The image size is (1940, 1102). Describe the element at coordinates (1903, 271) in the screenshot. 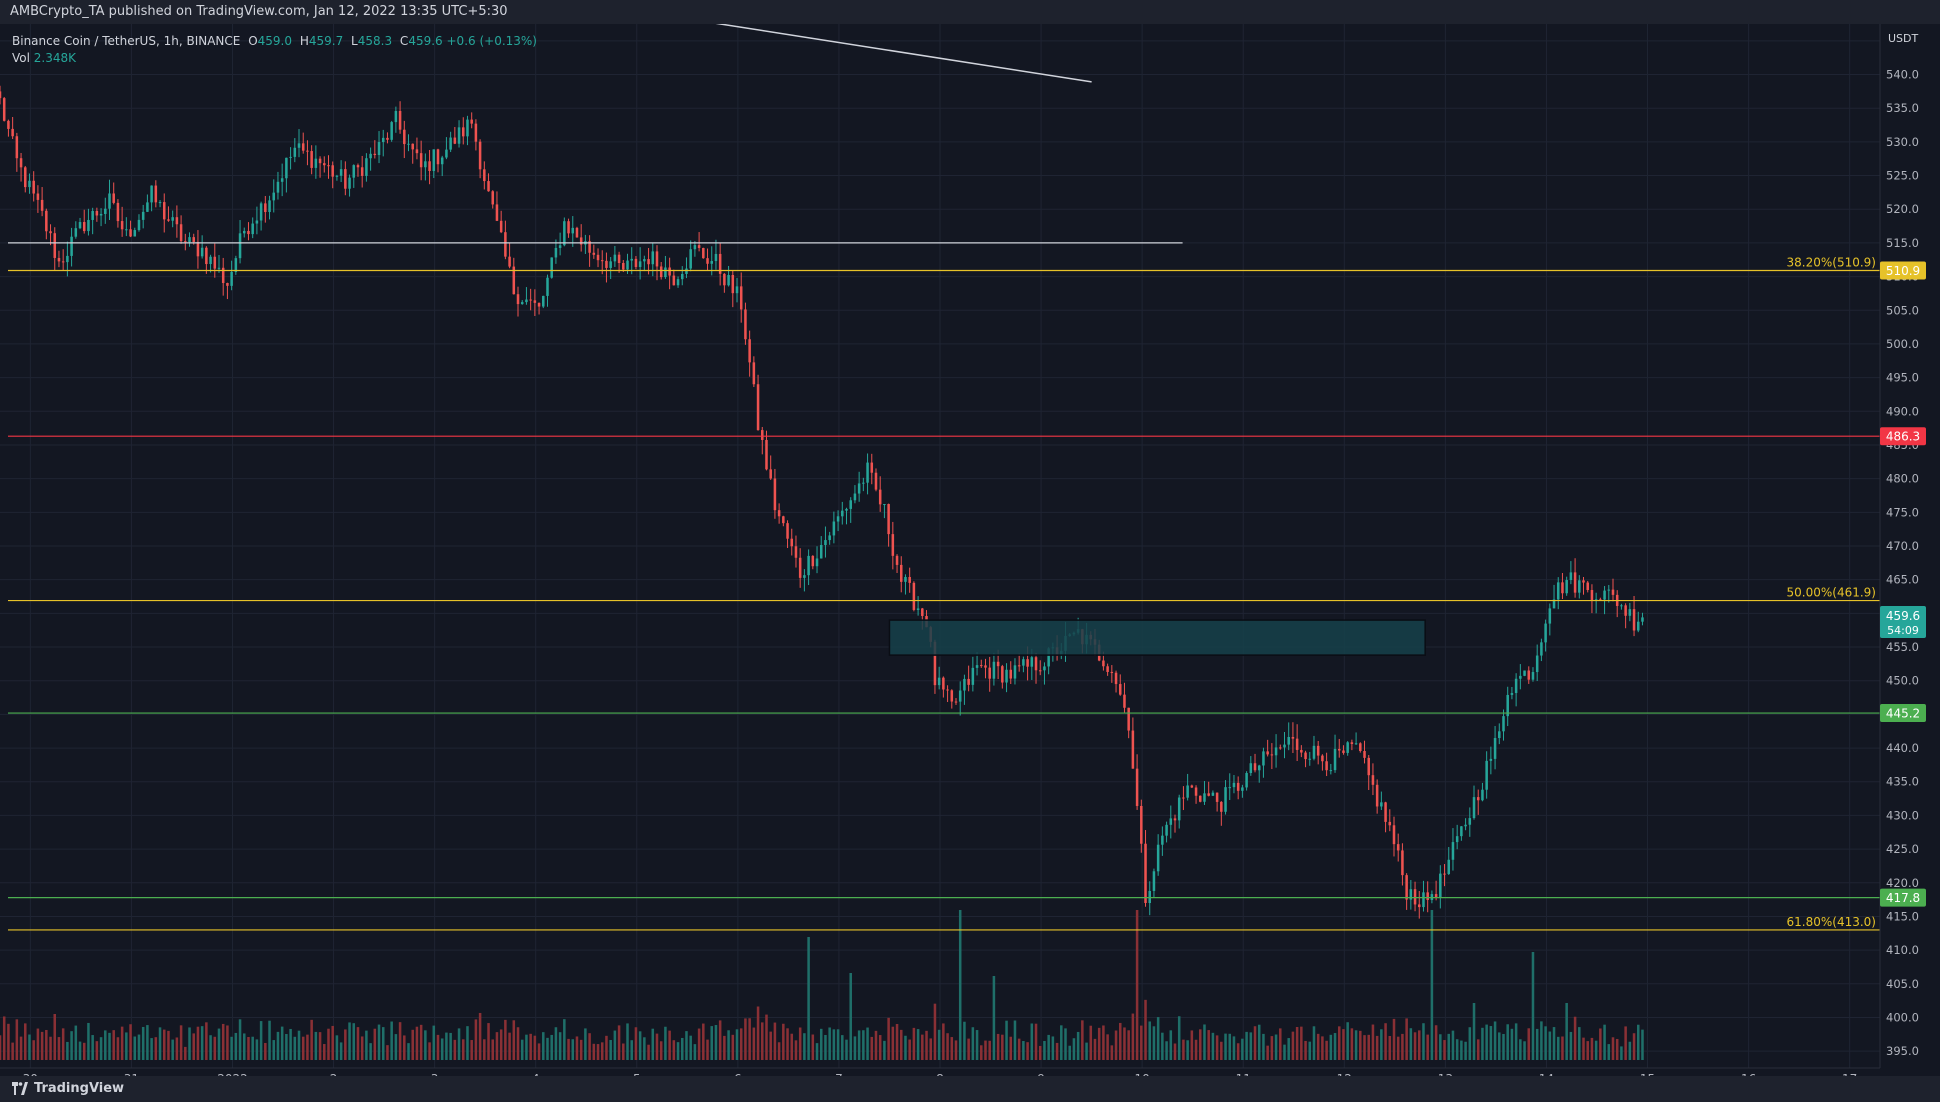

I see `price-tag-label: 510.9` at that location.